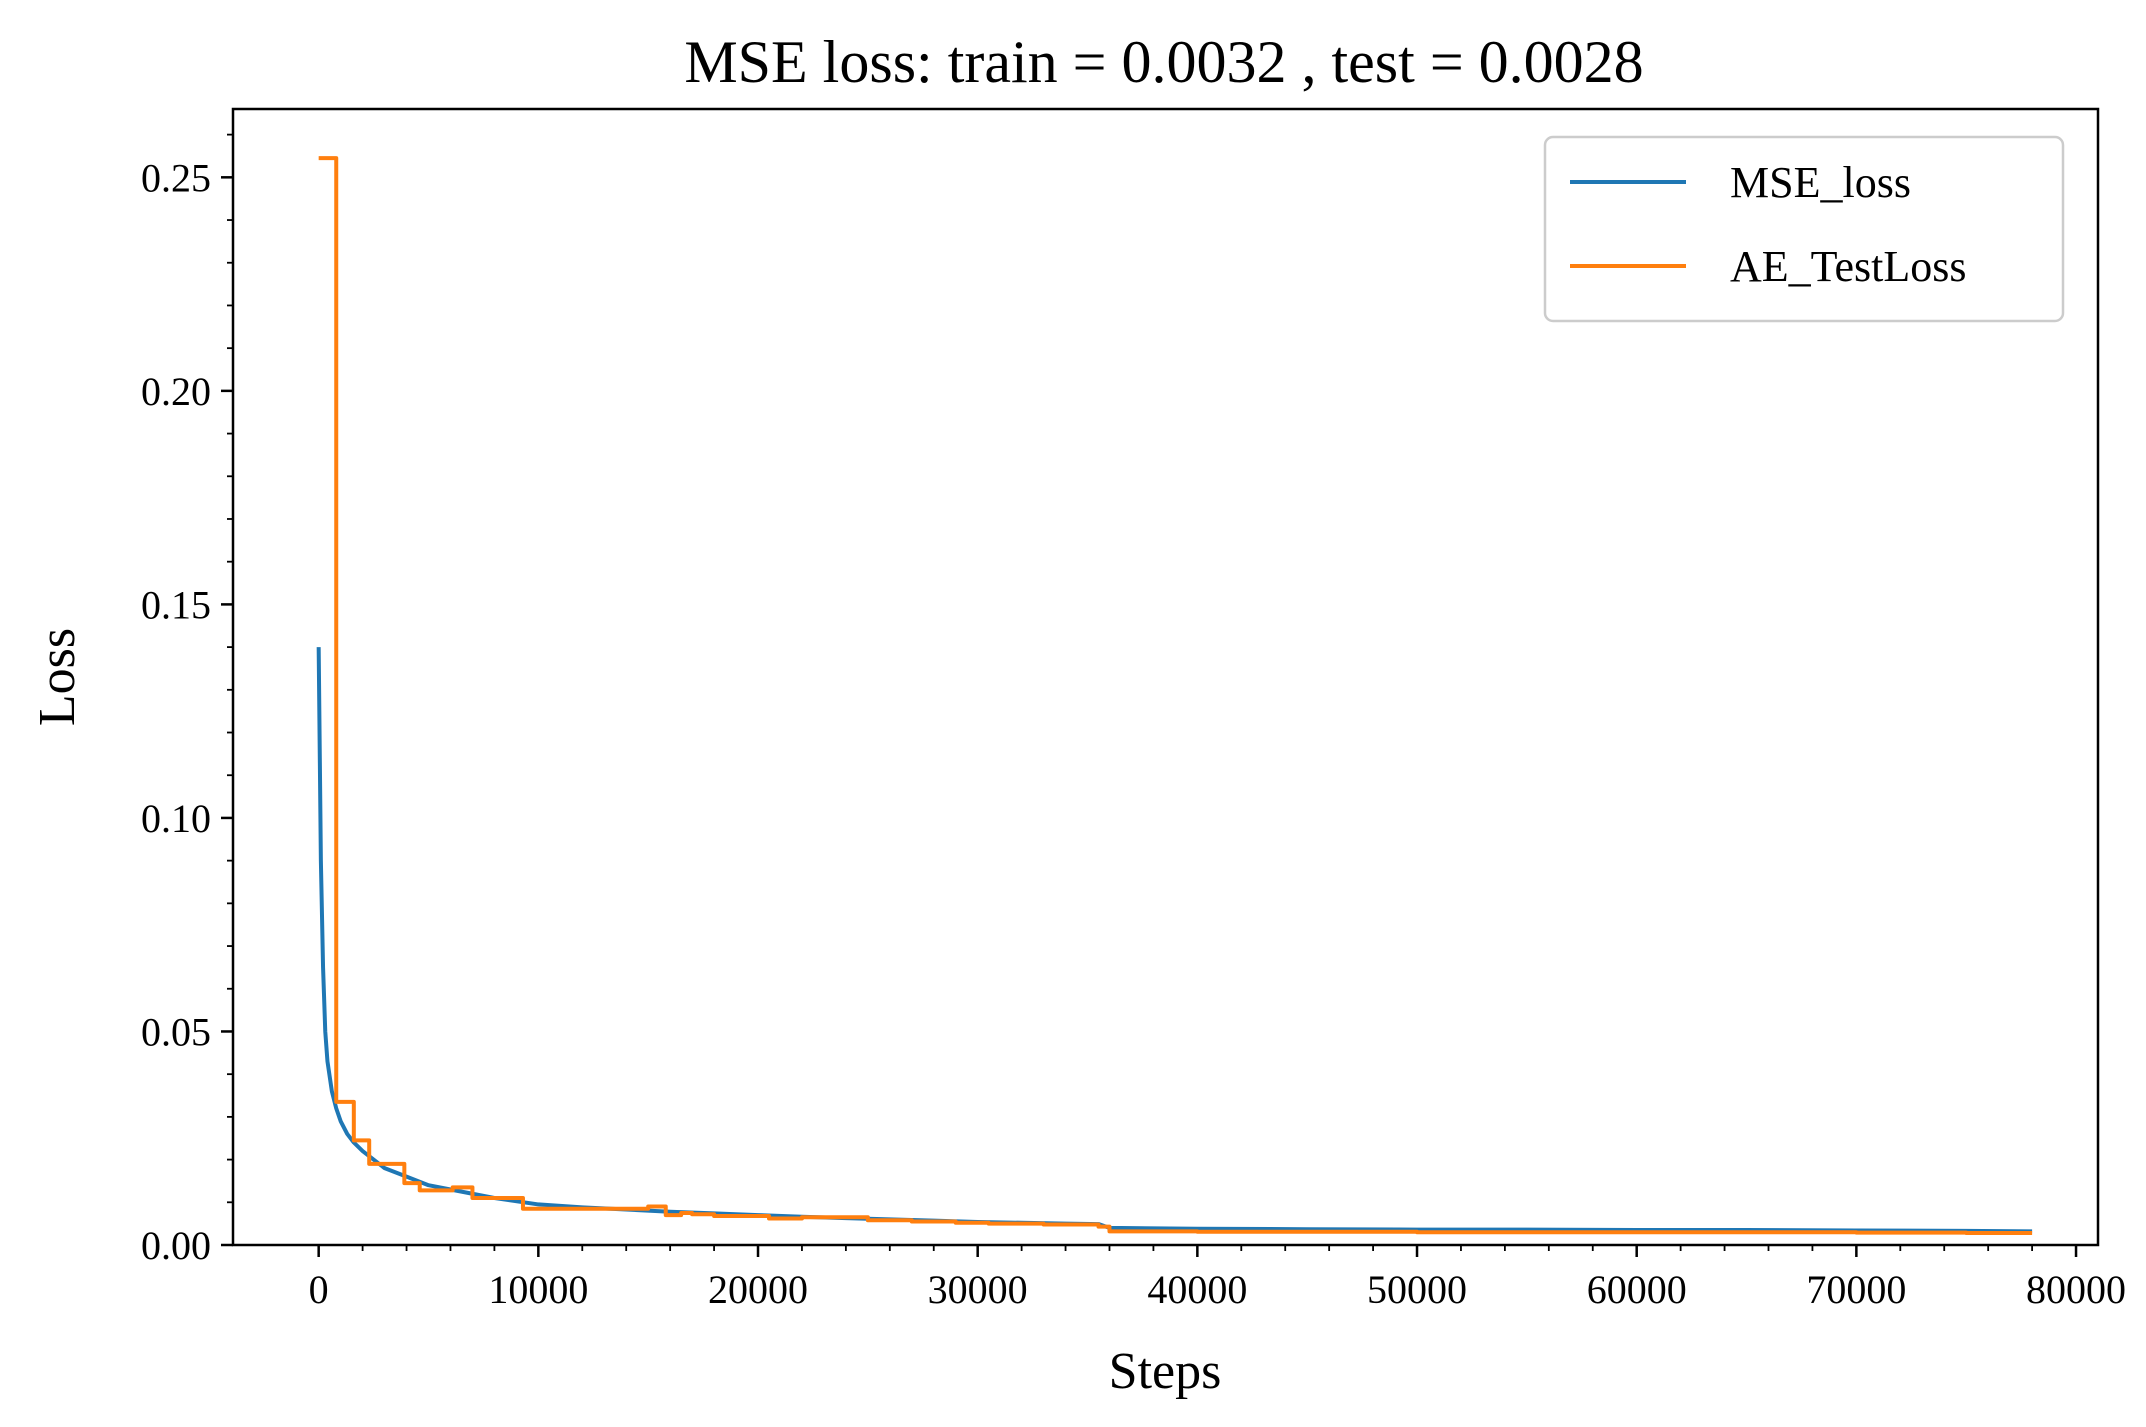 Image resolution: width=2146 pixels, height=1427 pixels. Describe the element at coordinates (1804, 229) in the screenshot. I see `legend: MSE_loss AE_TestLoss` at that location.